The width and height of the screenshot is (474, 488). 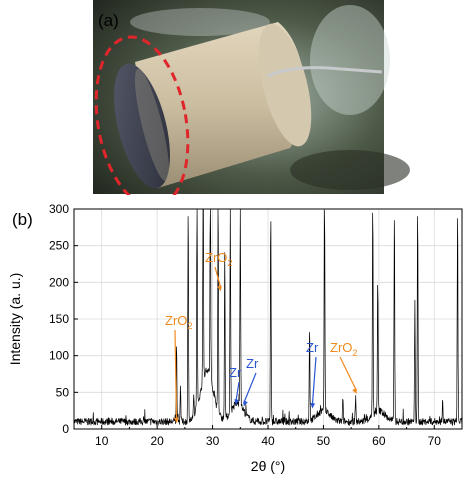 I want to click on annotation-zr-3: Zr, so click(x=251, y=381).